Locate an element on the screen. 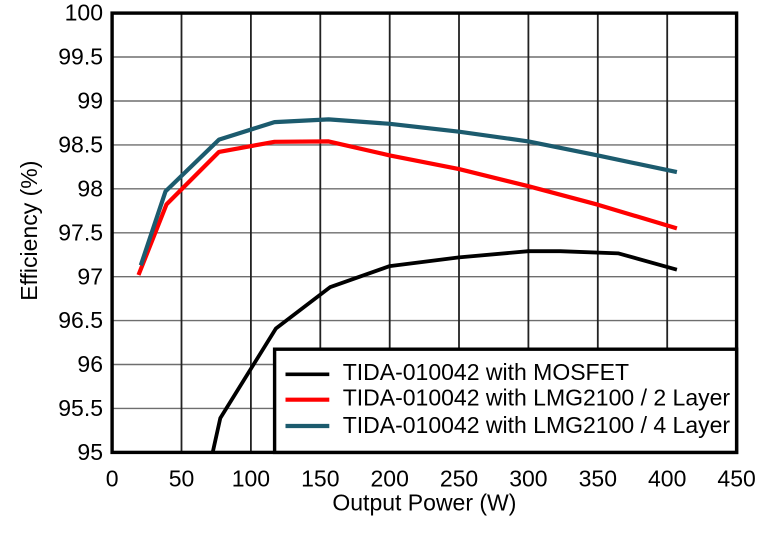 This screenshot has height=535, width=772. svg-text: 350 is located at coordinates (598, 479).